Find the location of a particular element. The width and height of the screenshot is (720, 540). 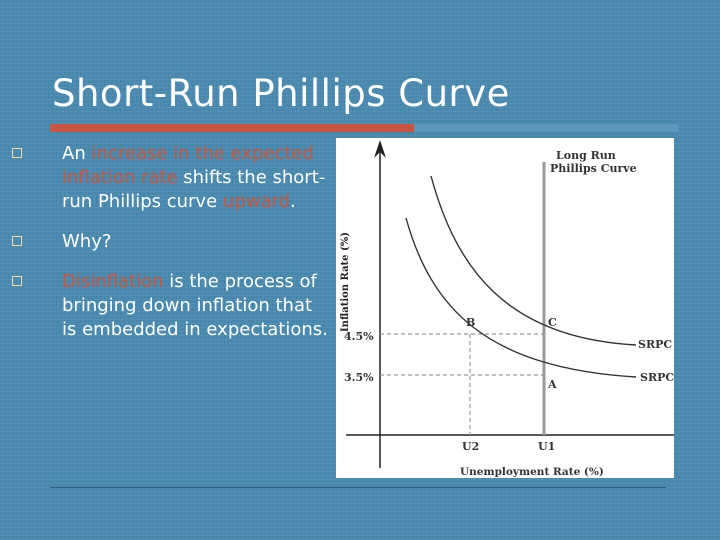

bullet-text-highlight: upward is located at coordinates (256, 201).